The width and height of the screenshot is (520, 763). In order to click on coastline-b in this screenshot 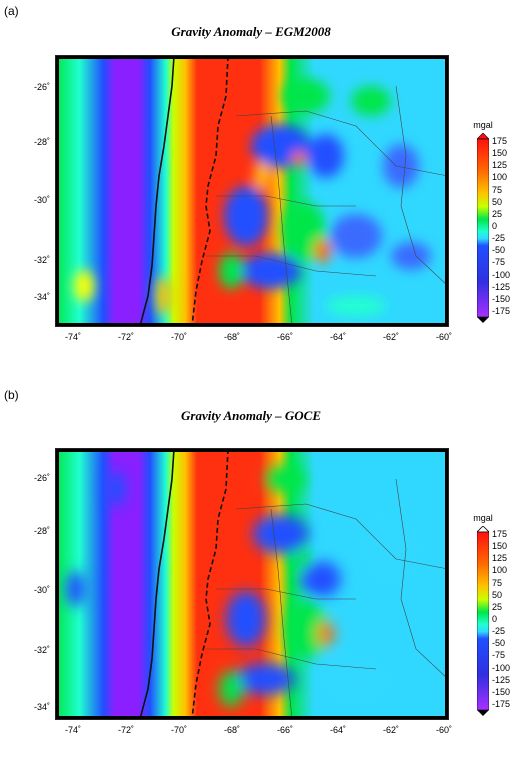, I will do `click(157, 584)`.